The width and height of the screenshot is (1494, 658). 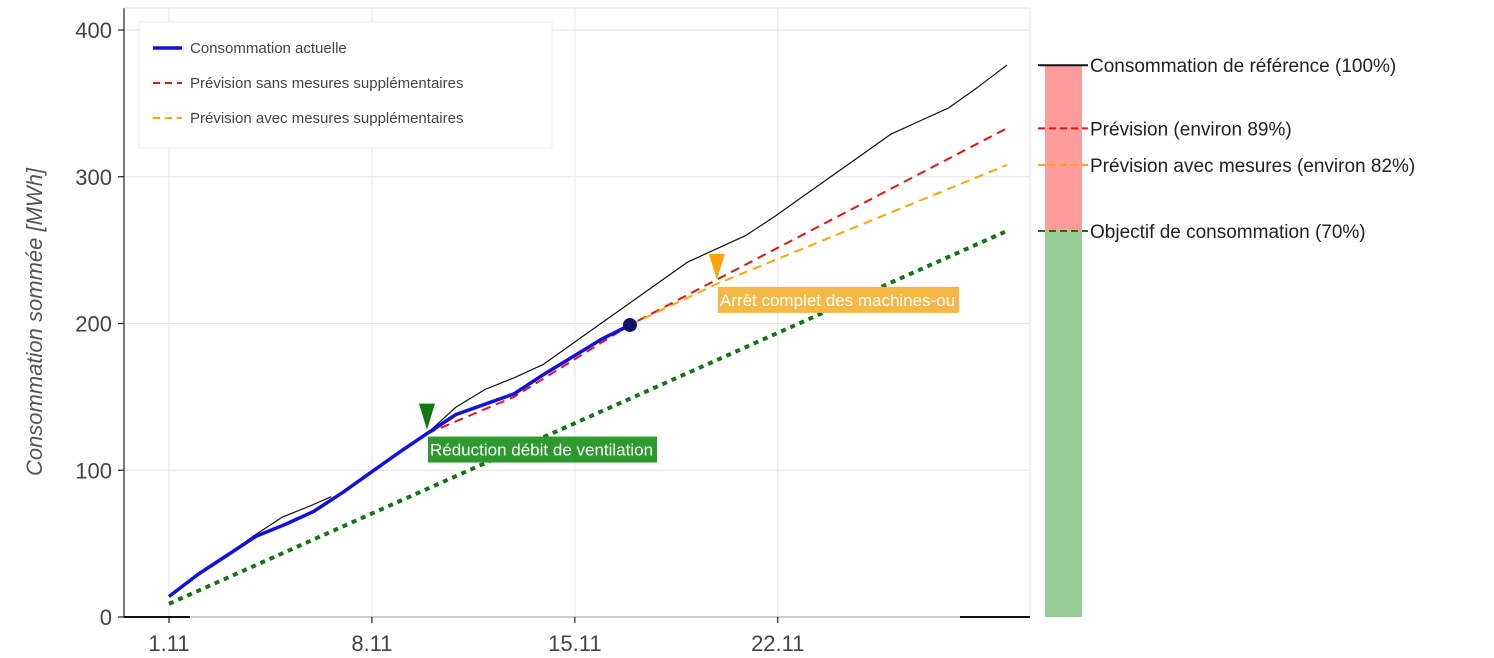 What do you see at coordinates (93, 324) in the screenshot?
I see `y-tick-label: 200` at bounding box center [93, 324].